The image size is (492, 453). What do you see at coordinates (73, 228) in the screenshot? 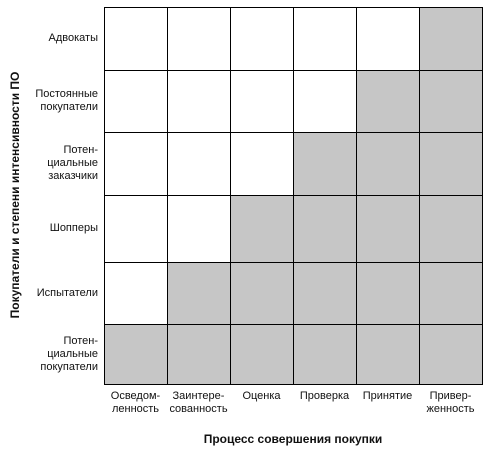
I see `row-label: Шопперы` at bounding box center [73, 228].